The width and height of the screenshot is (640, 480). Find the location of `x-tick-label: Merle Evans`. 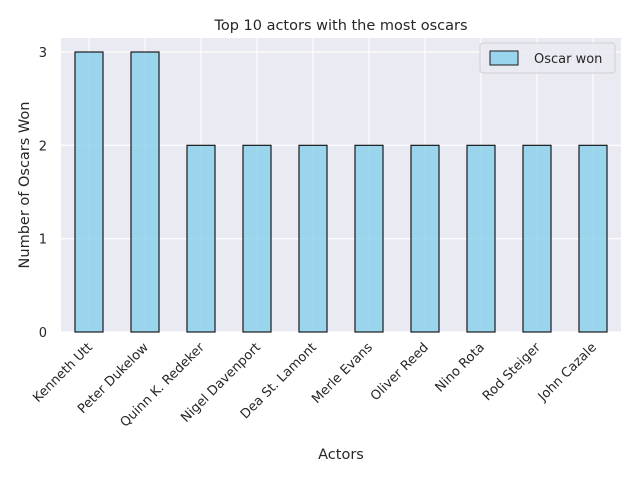

x-tick-label: Merle Evans is located at coordinates (342, 373).